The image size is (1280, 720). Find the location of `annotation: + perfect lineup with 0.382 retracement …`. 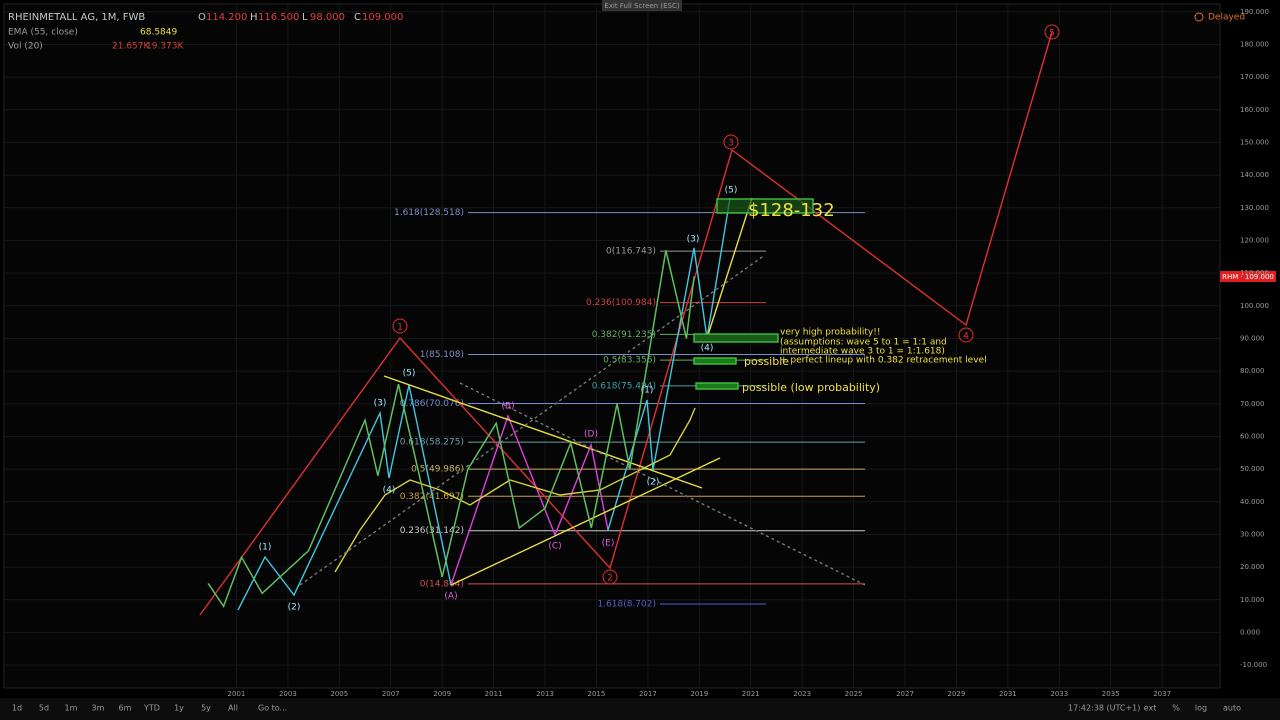

annotation: + perfect lineup with 0.382 retracement … is located at coordinates (883, 361).